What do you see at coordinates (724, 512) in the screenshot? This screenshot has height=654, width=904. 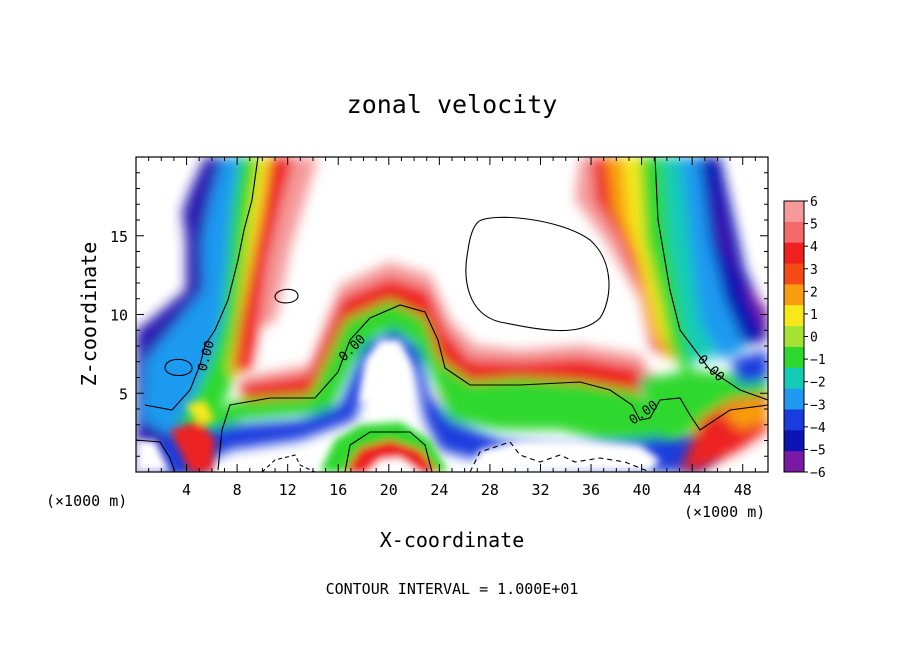 I see `x-units-right: (×1000 m)` at bounding box center [724, 512].